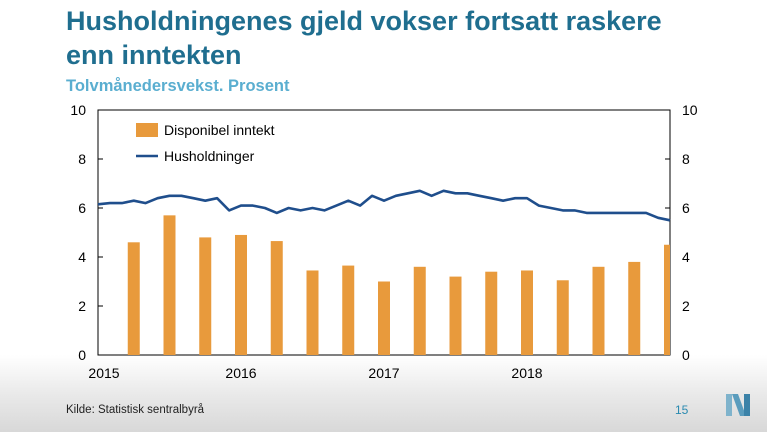 The image size is (767, 432). What do you see at coordinates (686, 306) in the screenshot?
I see `y-tick-label-right: 2` at bounding box center [686, 306].